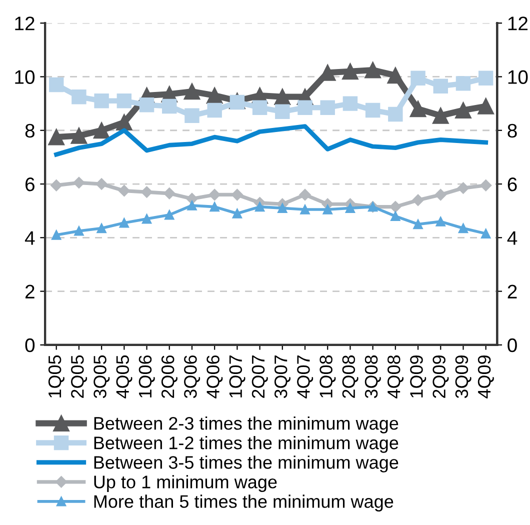 The height and width of the screenshot is (525, 530). Describe the element at coordinates (512, 184) in the screenshot. I see `y2-tick-label: 6` at that location.